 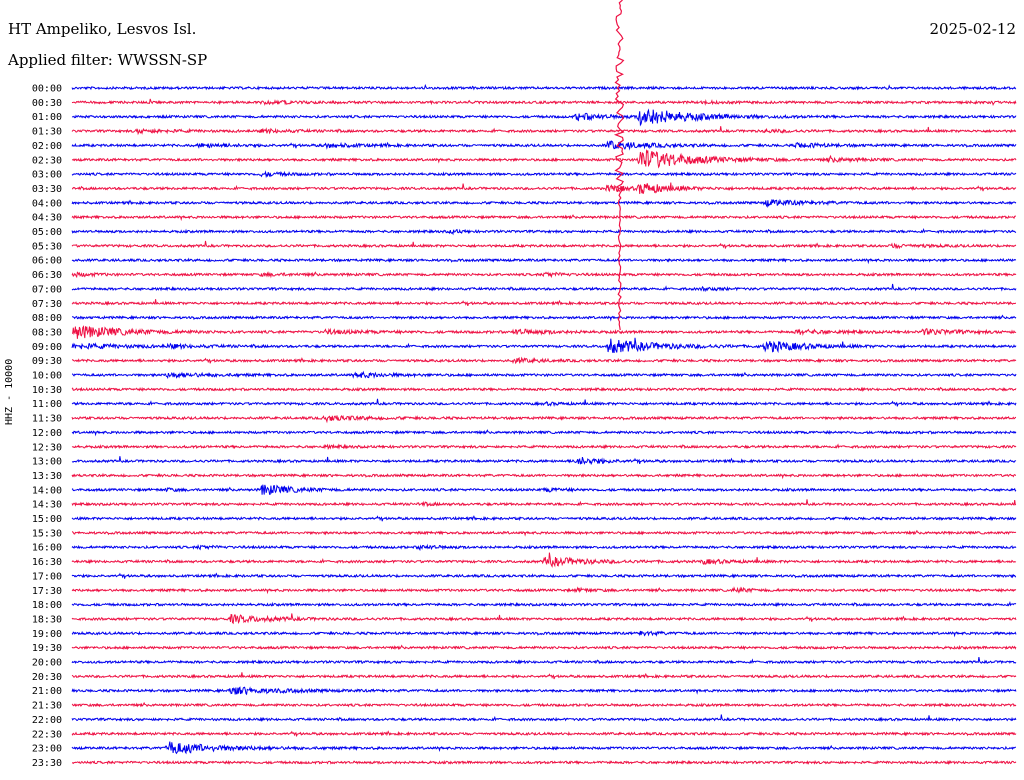 What do you see at coordinates (47, 476) in the screenshot?
I see `row-time-label: 13:30` at bounding box center [47, 476].